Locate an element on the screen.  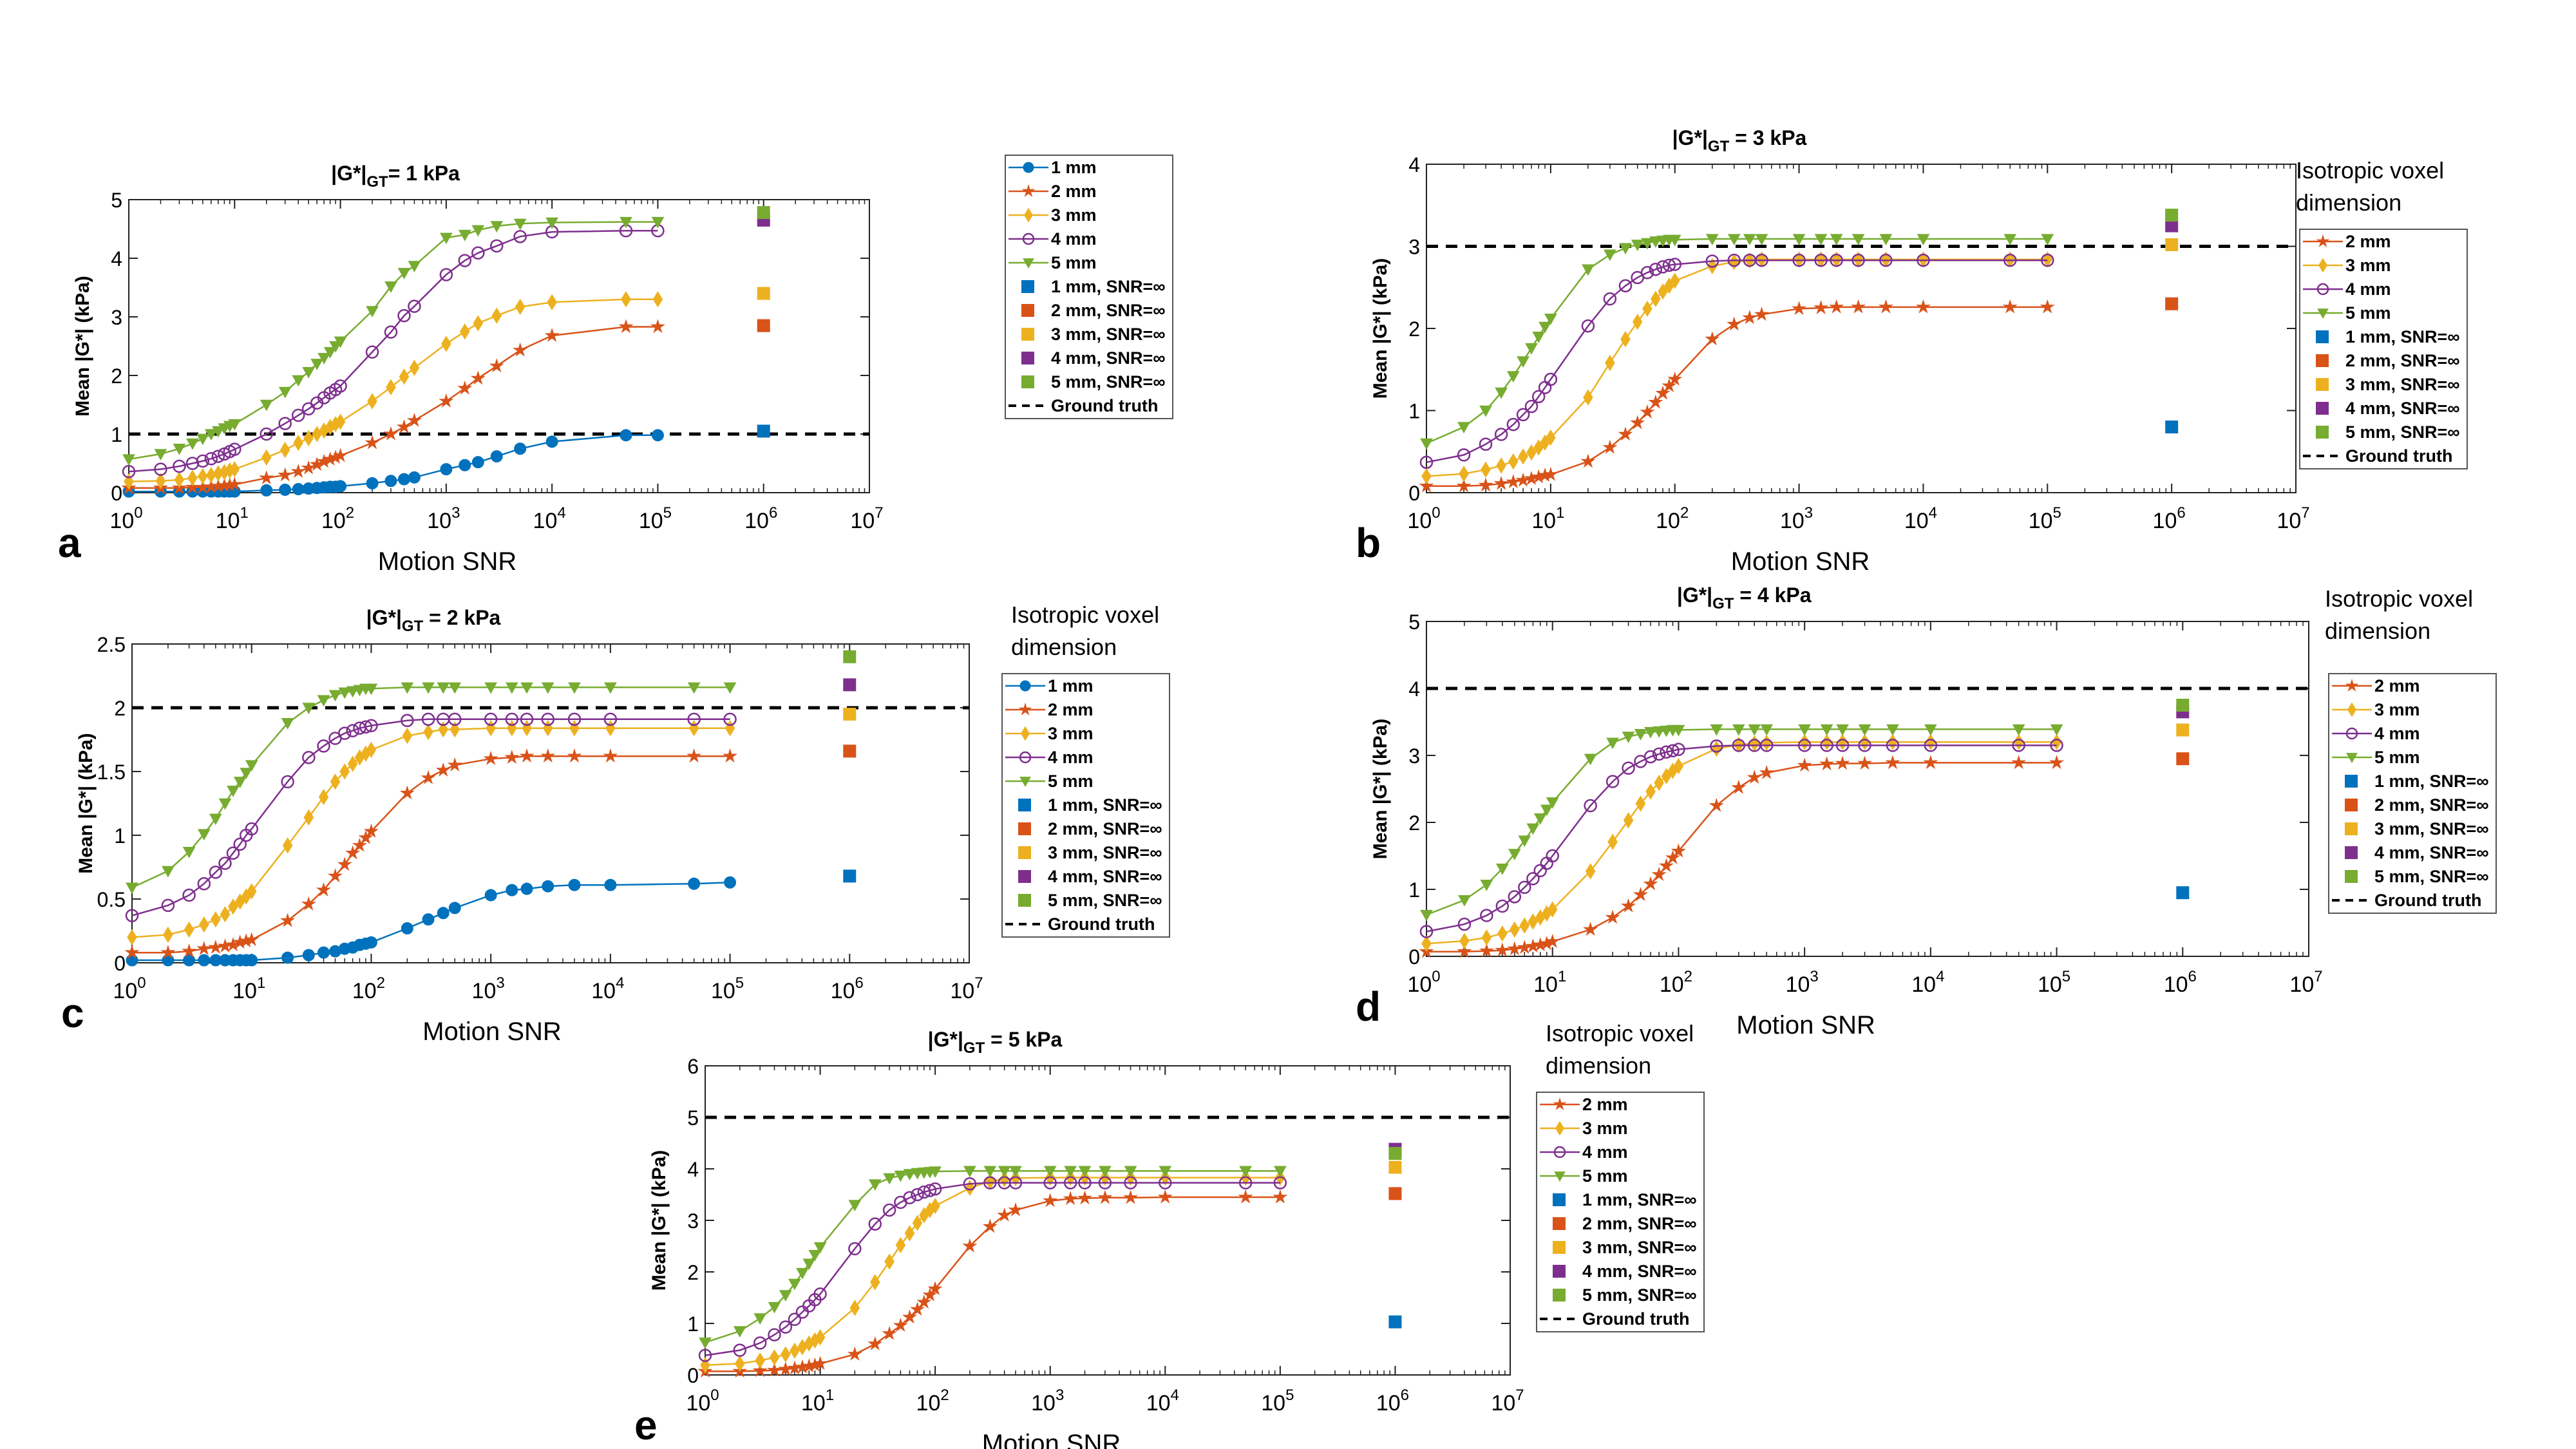
legend-entry: 2 mm, SNR=∞ is located at coordinates (2383, 361).